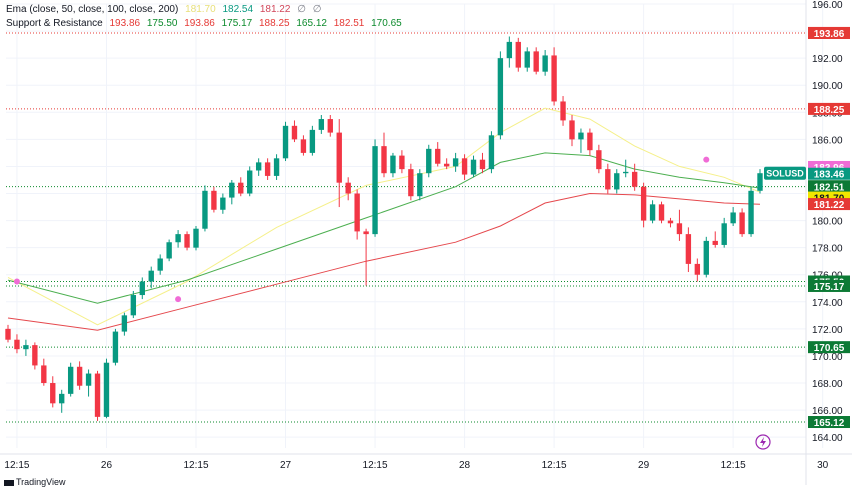  Describe the element at coordinates (706, 159) in the screenshot. I see `crossover-marker` at that location.